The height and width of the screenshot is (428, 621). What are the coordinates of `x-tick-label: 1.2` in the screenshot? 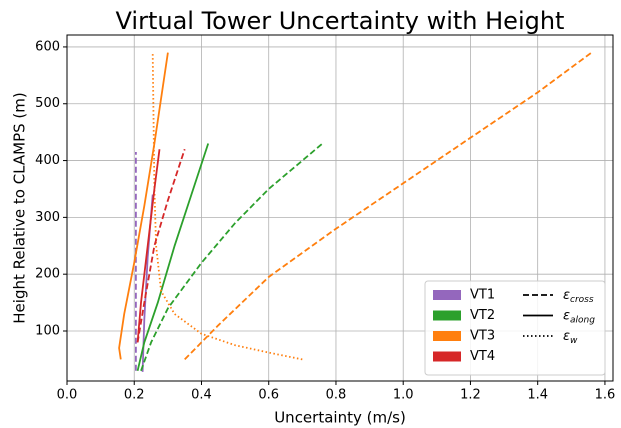 It's located at (470, 395).